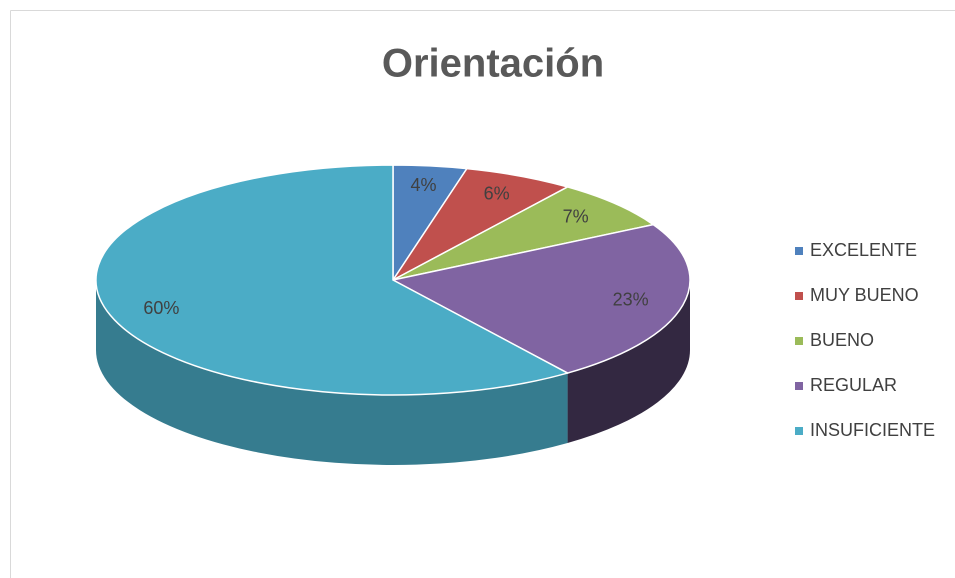 This screenshot has width=955, height=578. Describe the element at coordinates (576, 216) in the screenshot. I see `data-label: 7%` at that location.